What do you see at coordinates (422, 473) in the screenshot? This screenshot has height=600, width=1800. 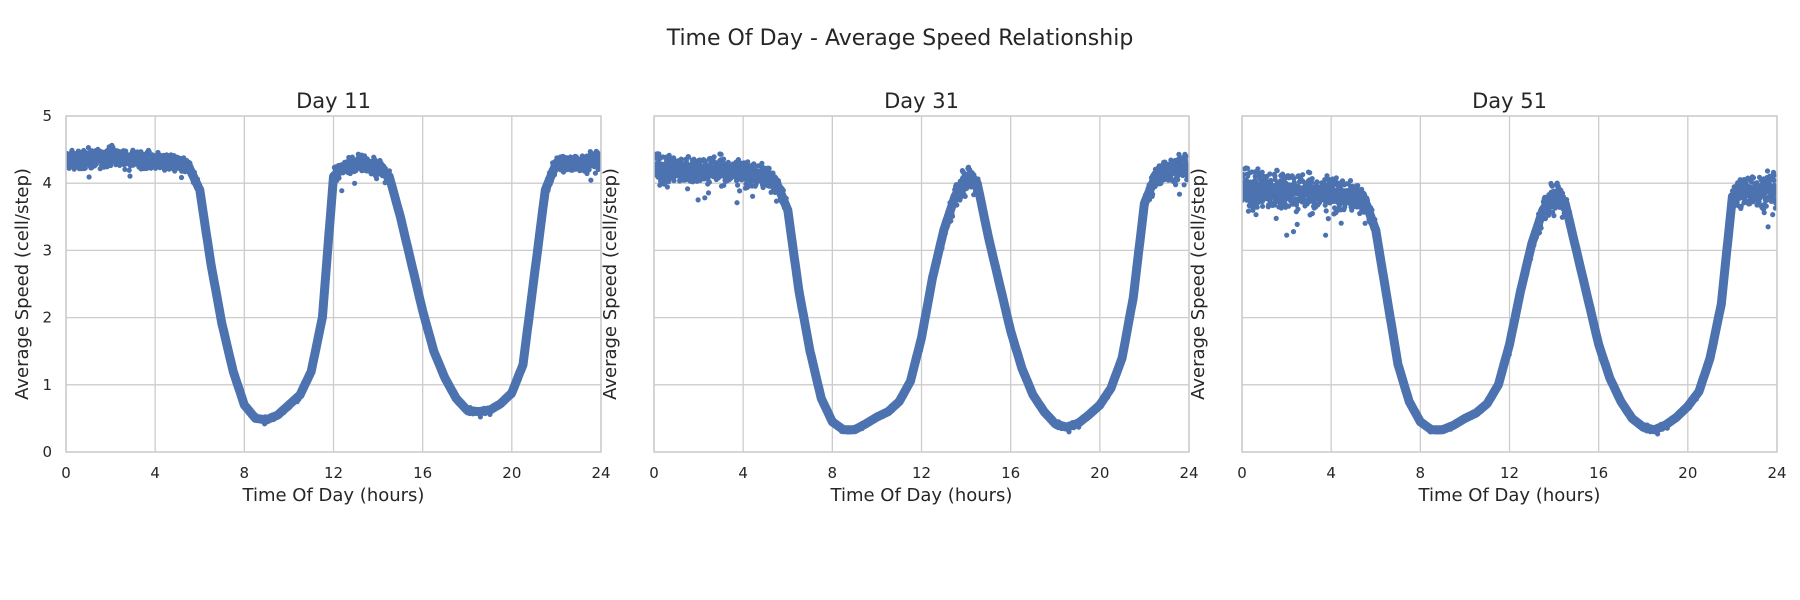 I see `x-tick-label: 16` at bounding box center [422, 473].